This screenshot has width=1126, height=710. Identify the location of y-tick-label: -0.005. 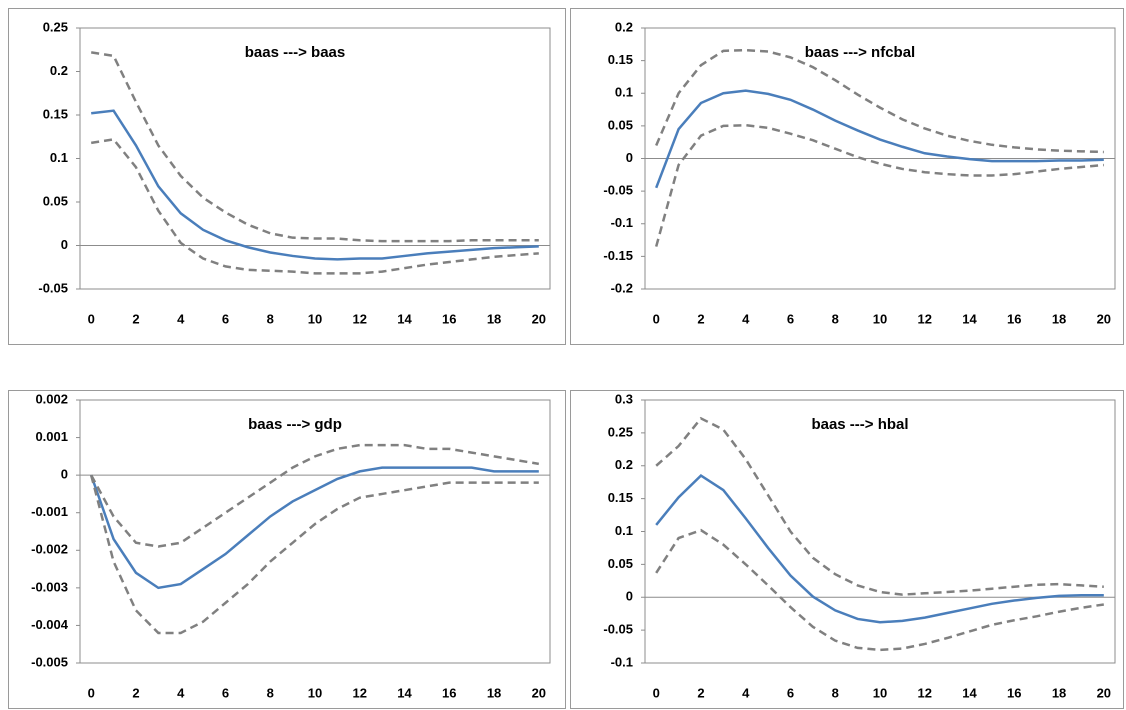
(49, 661).